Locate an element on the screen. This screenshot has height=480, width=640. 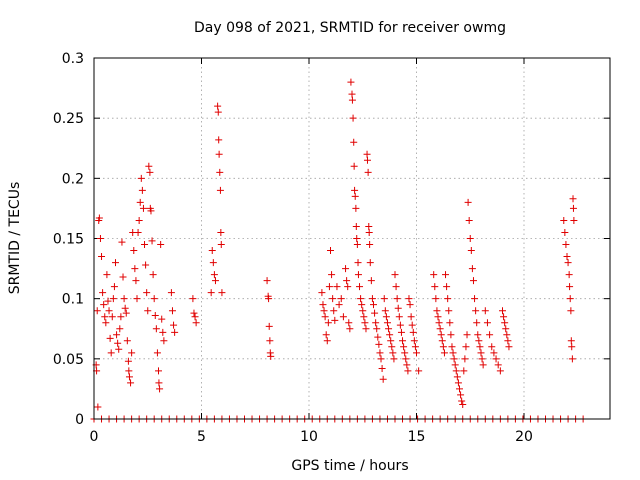
y-tick-label: 0.1 is located at coordinates (73, 300).